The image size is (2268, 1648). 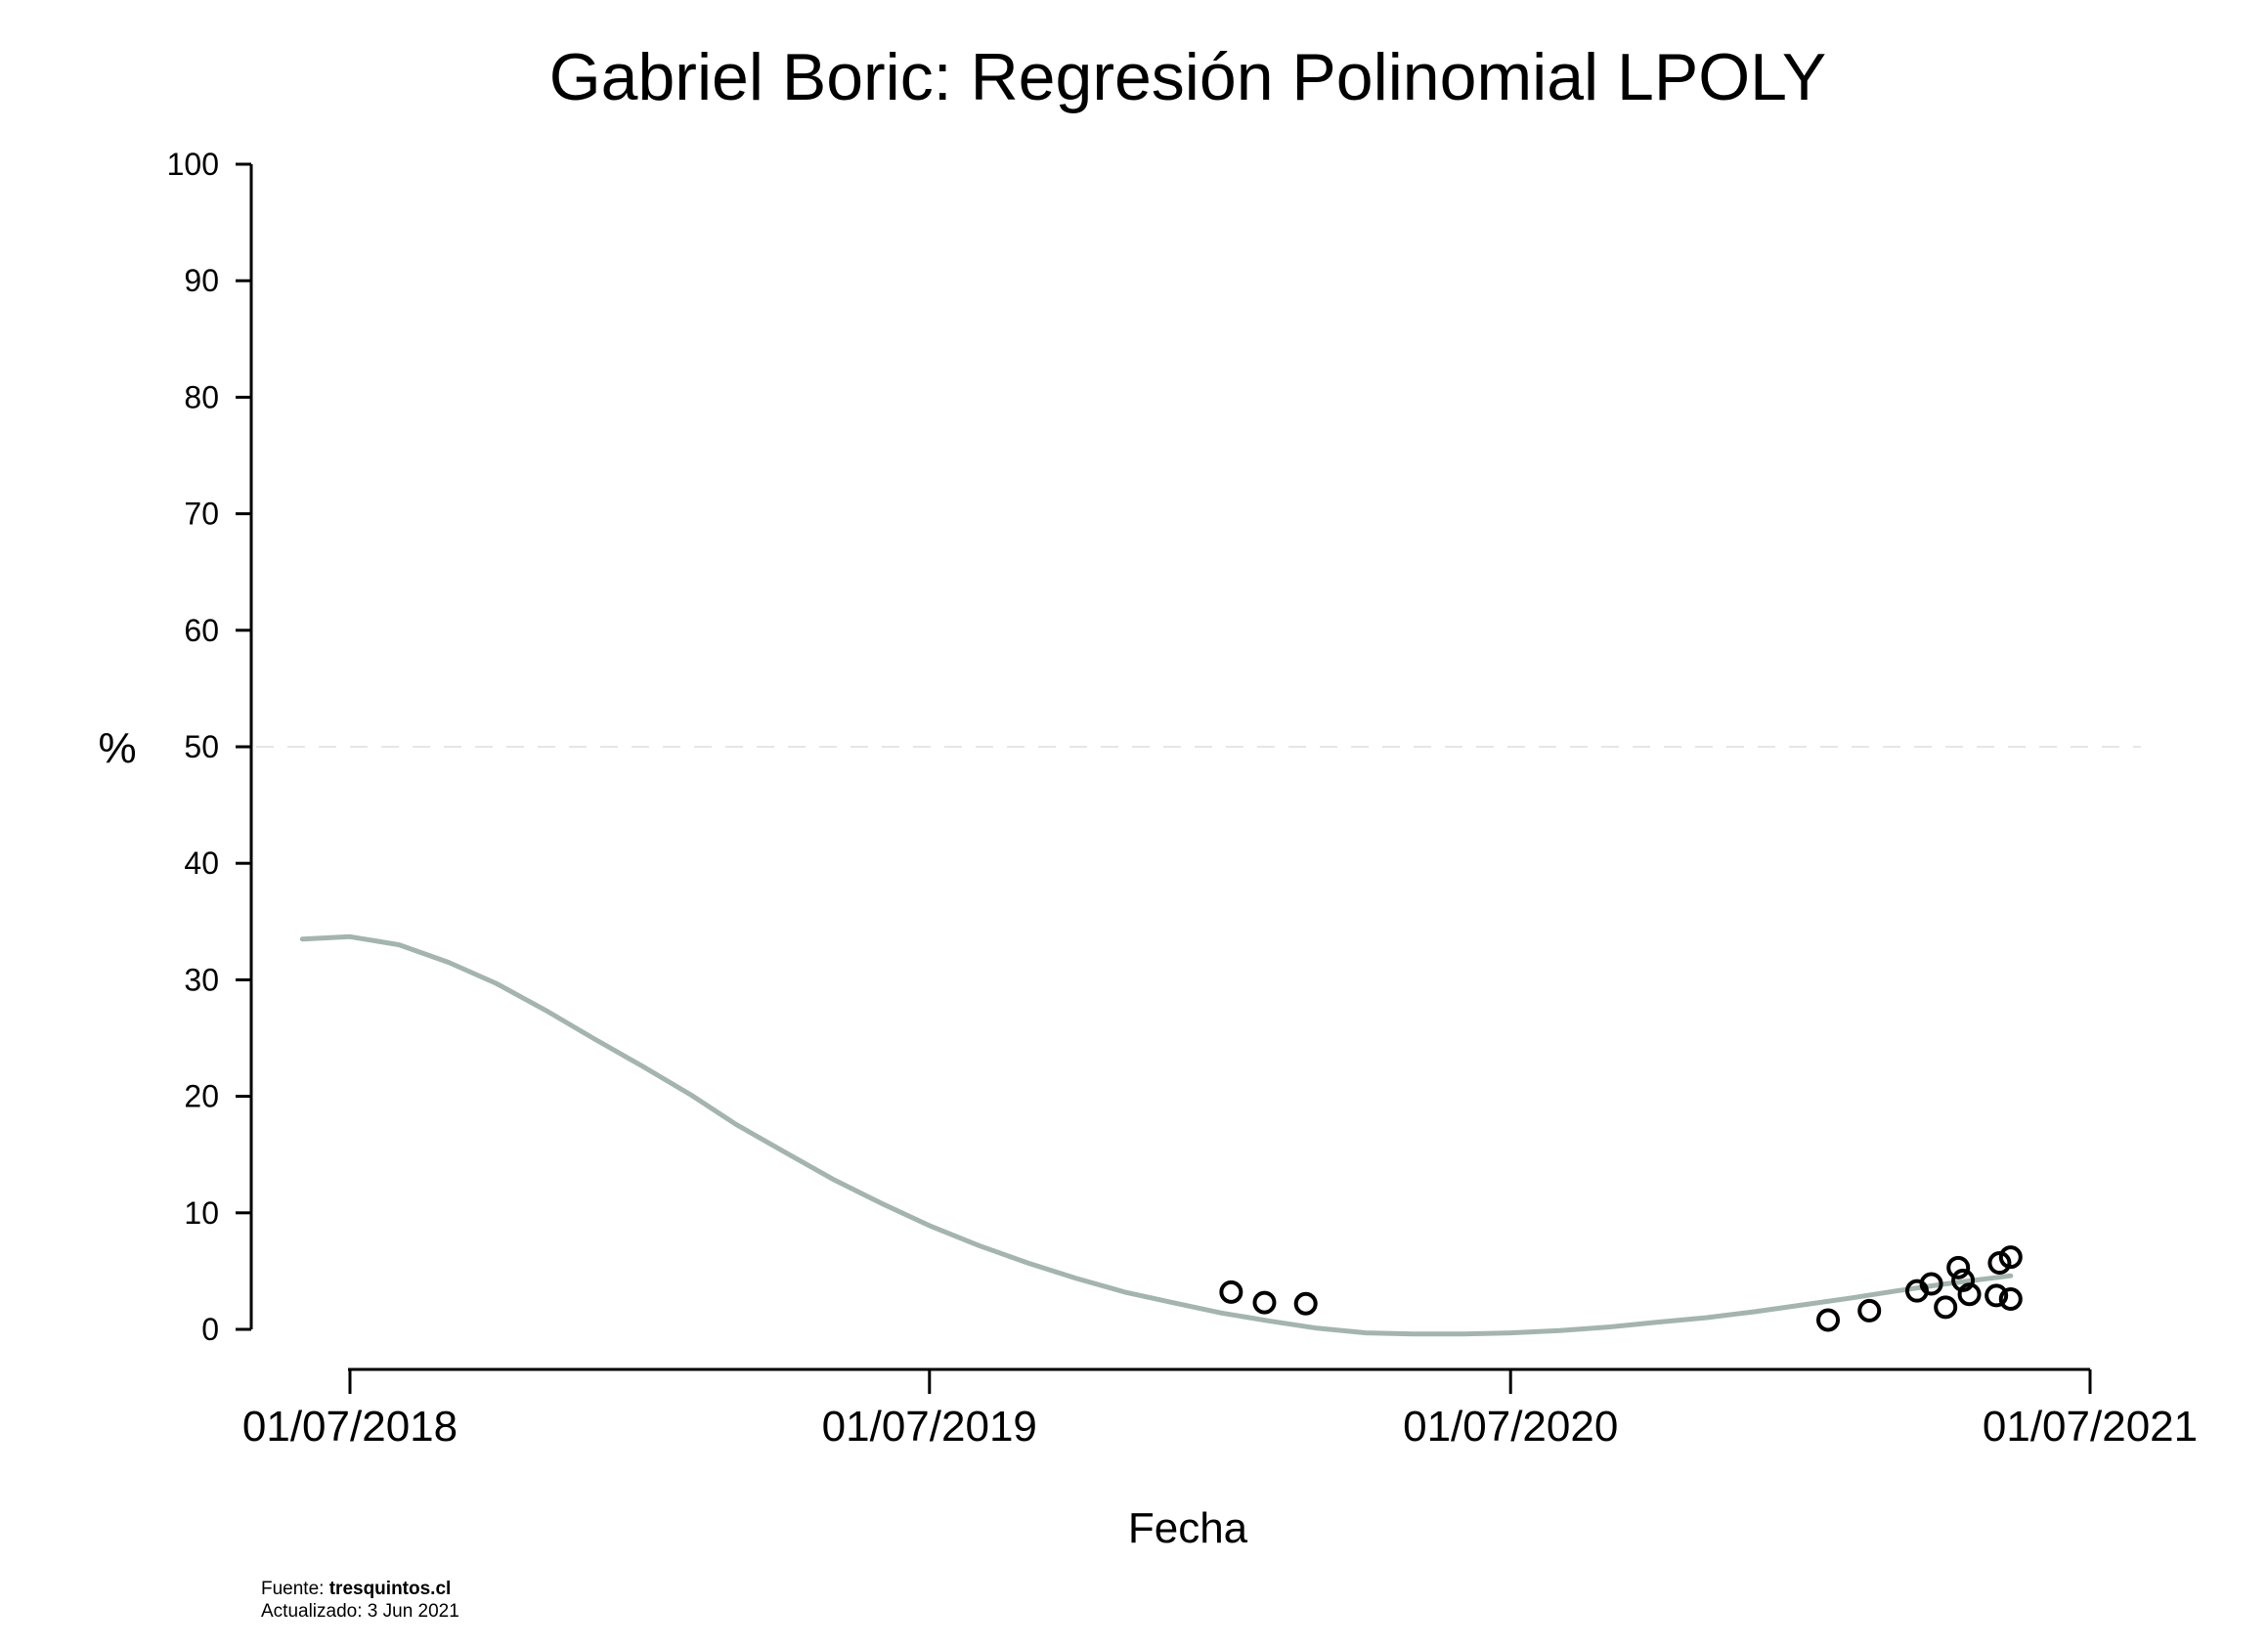 What do you see at coordinates (201, 280) in the screenshot?
I see `y-tick-label: 90` at bounding box center [201, 280].